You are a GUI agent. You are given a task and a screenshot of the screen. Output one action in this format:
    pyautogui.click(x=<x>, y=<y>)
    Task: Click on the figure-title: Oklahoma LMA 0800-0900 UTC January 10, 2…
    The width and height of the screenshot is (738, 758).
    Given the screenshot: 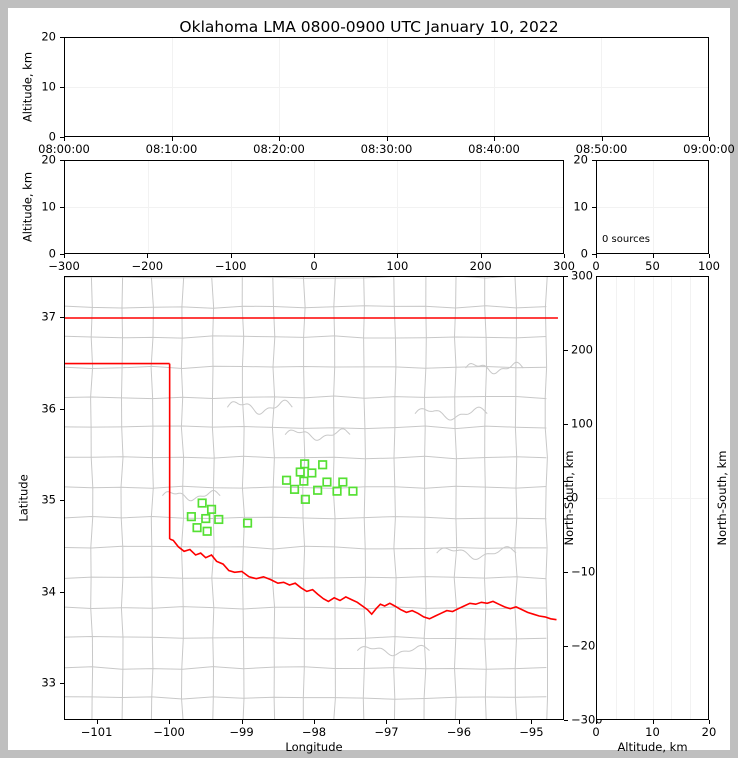 What is the action you would take?
    pyautogui.click(x=369, y=27)
    